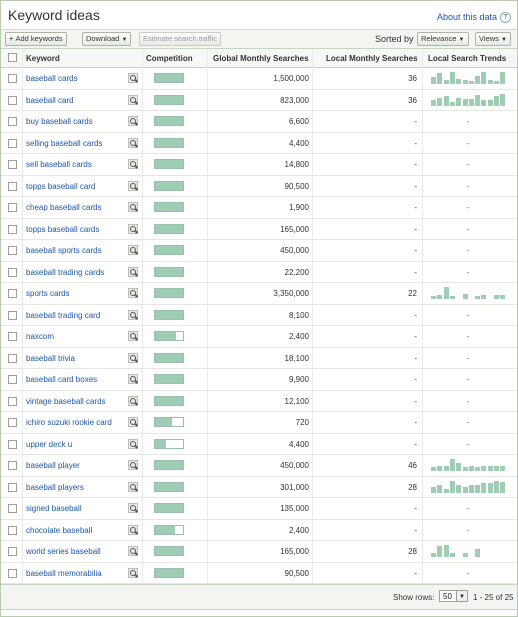 This screenshot has width=518, height=617. I want to click on keyword-link: baseball players, so click(55, 487).